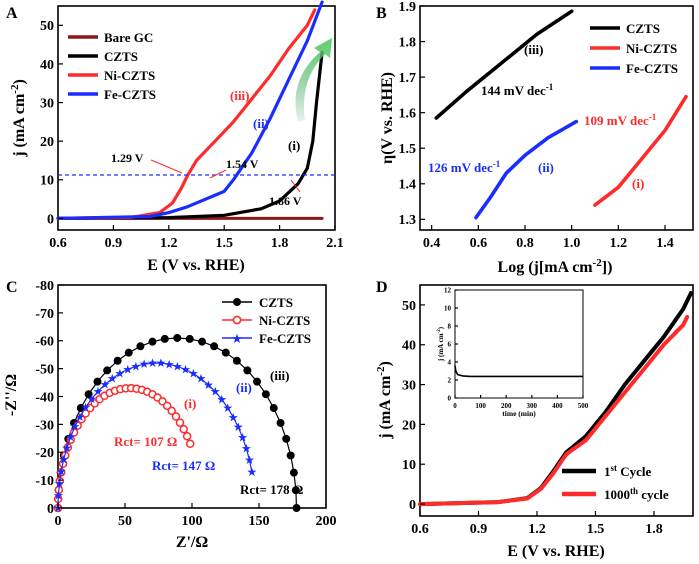  Describe the element at coordinates (408, 42) in the screenshot. I see `y-tick-label: 1.8` at that location.